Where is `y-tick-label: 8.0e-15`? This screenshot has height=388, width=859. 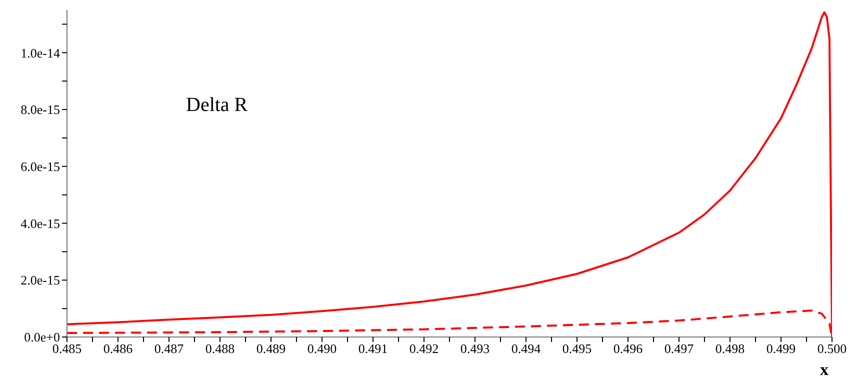 y-tick-label: 8.0e-15 is located at coordinates (40, 110).